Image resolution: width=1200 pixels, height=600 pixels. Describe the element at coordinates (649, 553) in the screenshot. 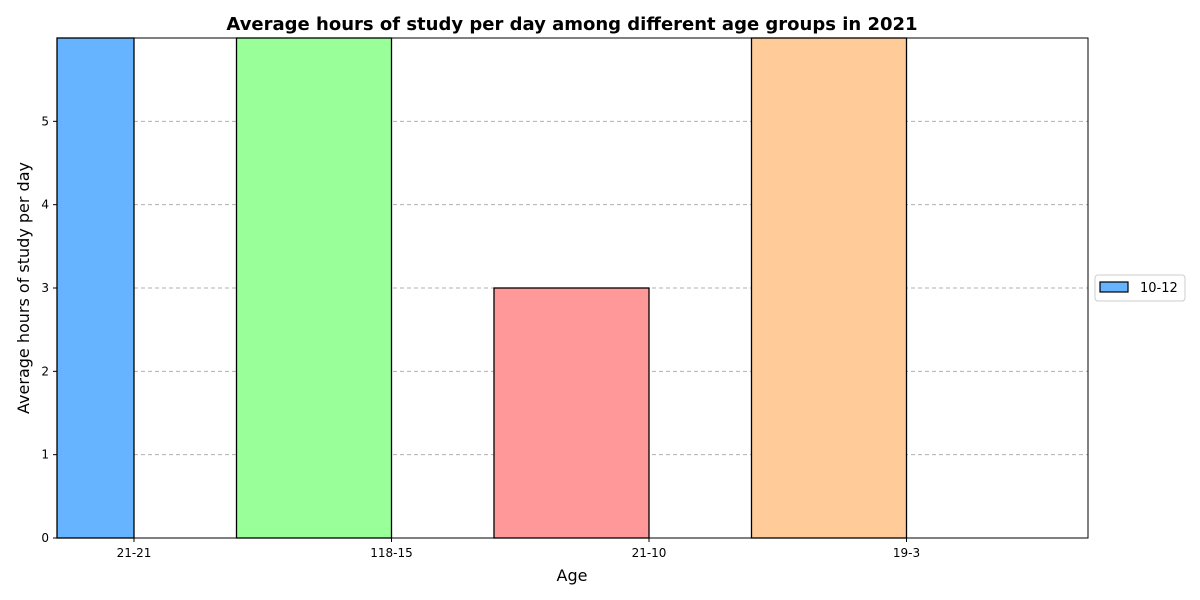

I see `x-tick-label: 21-10` at that location.